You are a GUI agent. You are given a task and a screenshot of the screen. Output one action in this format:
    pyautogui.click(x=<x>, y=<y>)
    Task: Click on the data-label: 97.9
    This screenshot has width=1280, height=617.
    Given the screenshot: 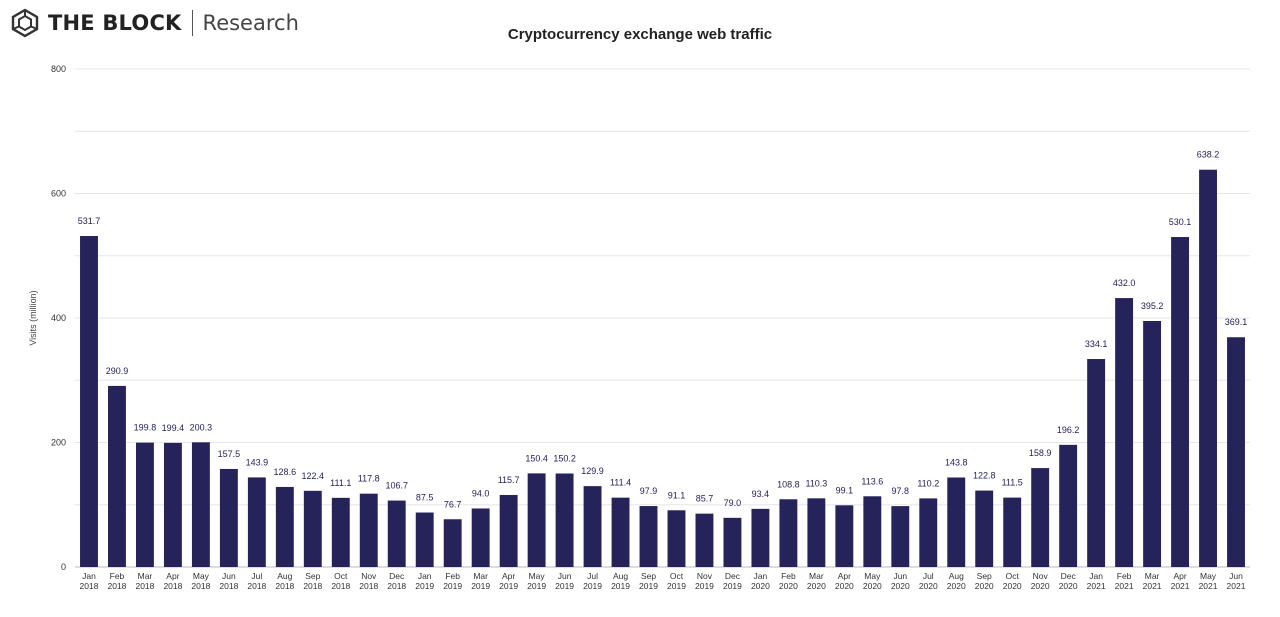 What is the action you would take?
    pyautogui.click(x=649, y=491)
    